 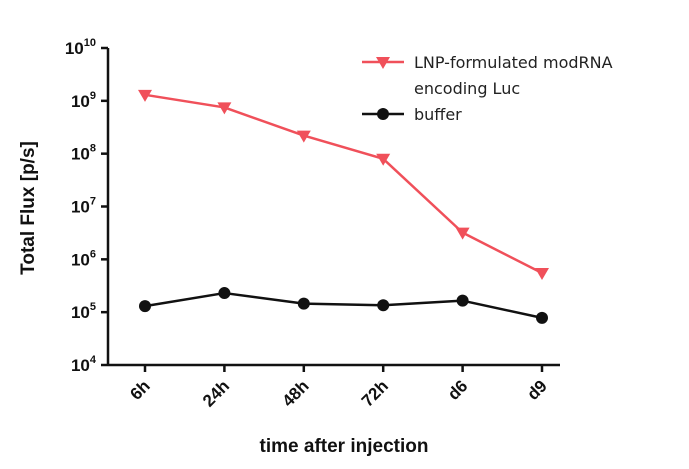 I want to click on y-tick-label: 10⁶, so click(x=83, y=258).